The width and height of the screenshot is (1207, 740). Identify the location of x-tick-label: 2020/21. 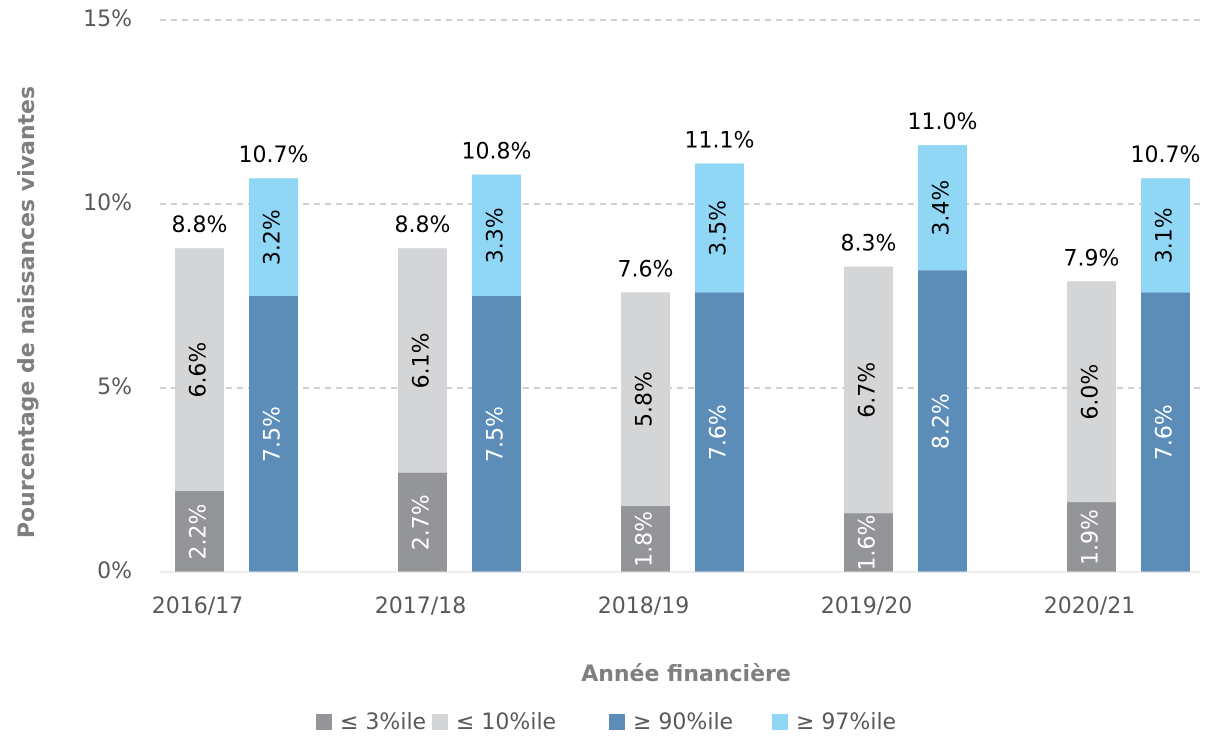
(1089, 606).